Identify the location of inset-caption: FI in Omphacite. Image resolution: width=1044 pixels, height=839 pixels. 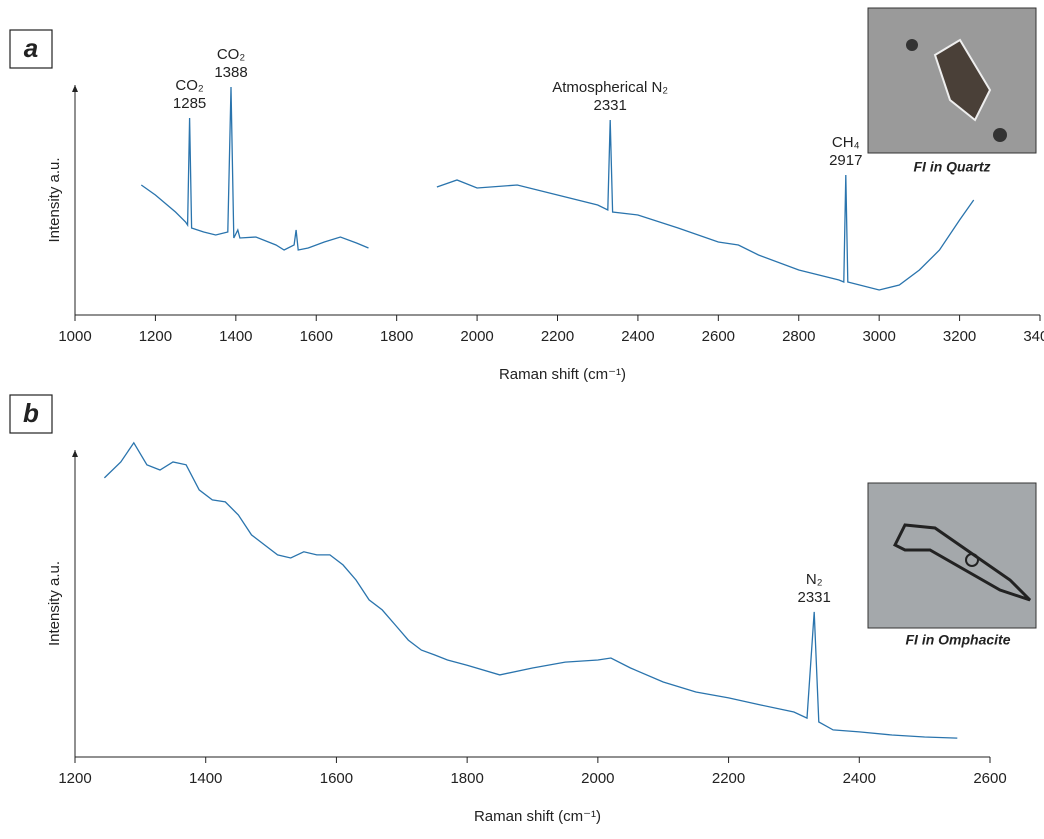
(957, 640).